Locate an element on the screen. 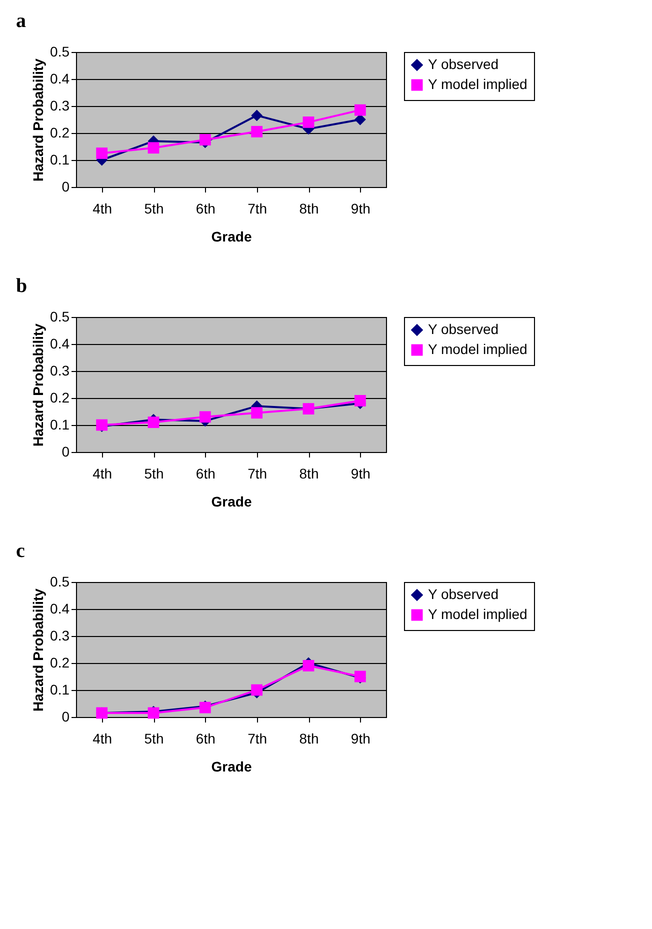 The height and width of the screenshot is (929, 652). chart-title: c is located at coordinates (20, 551).